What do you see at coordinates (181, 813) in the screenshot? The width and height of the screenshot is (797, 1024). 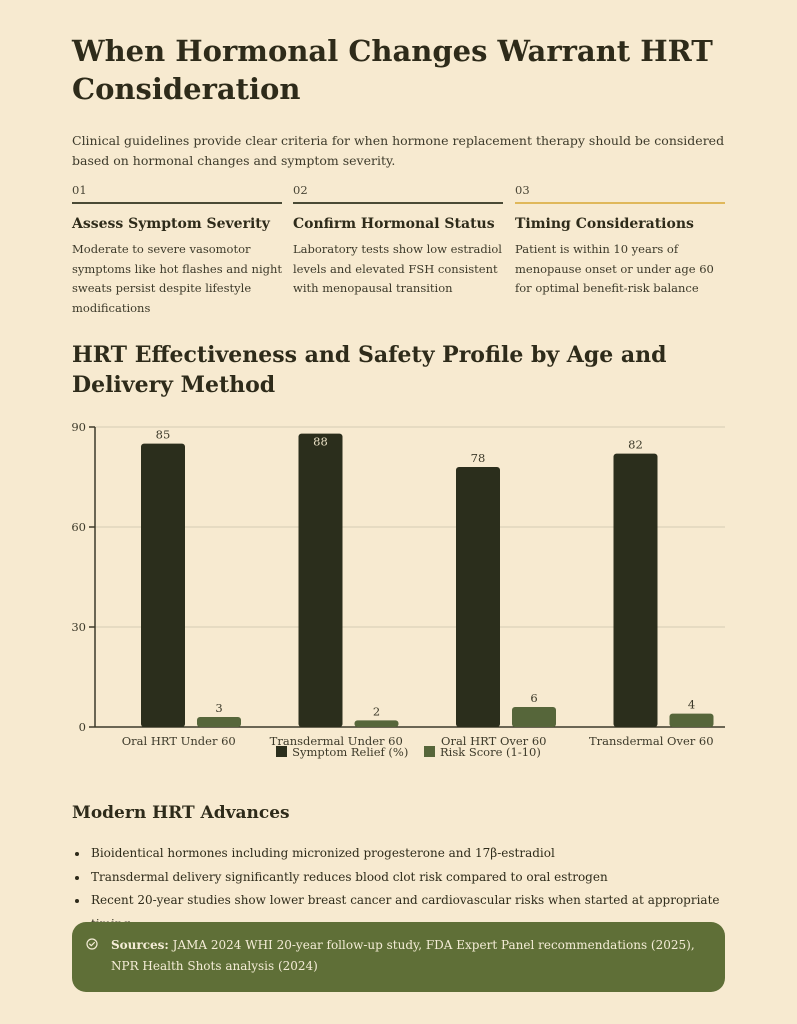 I see `advances-heading: Modern HRT Advances` at bounding box center [181, 813].